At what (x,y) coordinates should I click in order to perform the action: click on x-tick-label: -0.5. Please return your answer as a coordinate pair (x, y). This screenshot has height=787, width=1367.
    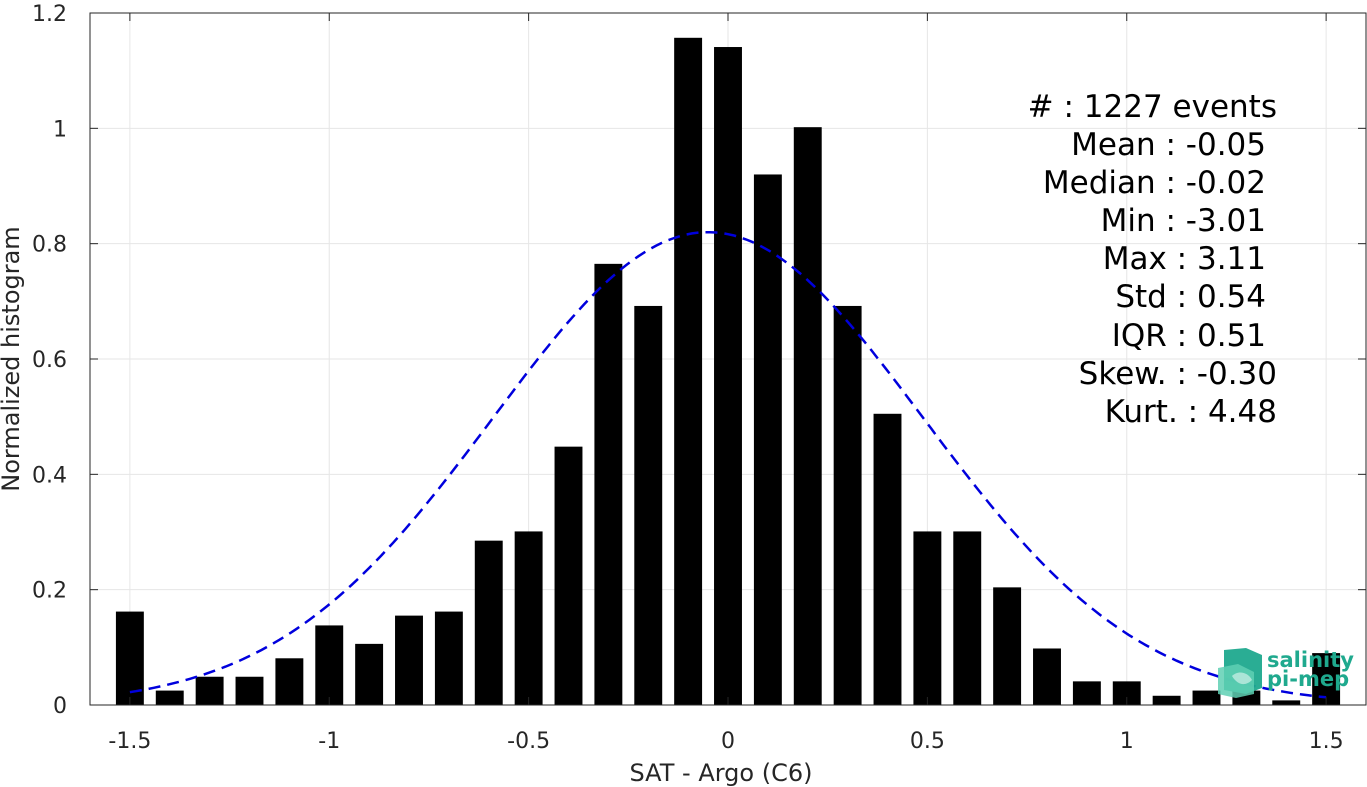
    Looking at the image, I should click on (528, 741).